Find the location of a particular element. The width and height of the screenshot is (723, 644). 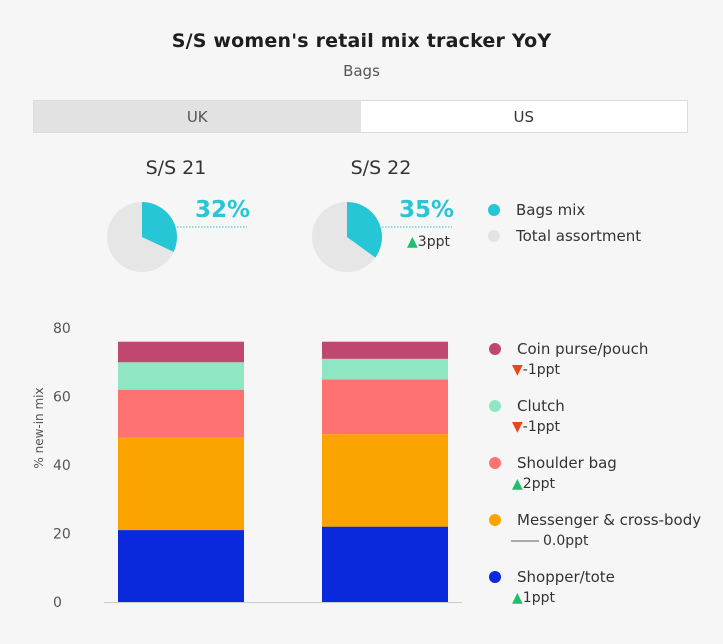

legend-item: Shopper/tote ▲ 1ppt is located at coordinates (595, 594).